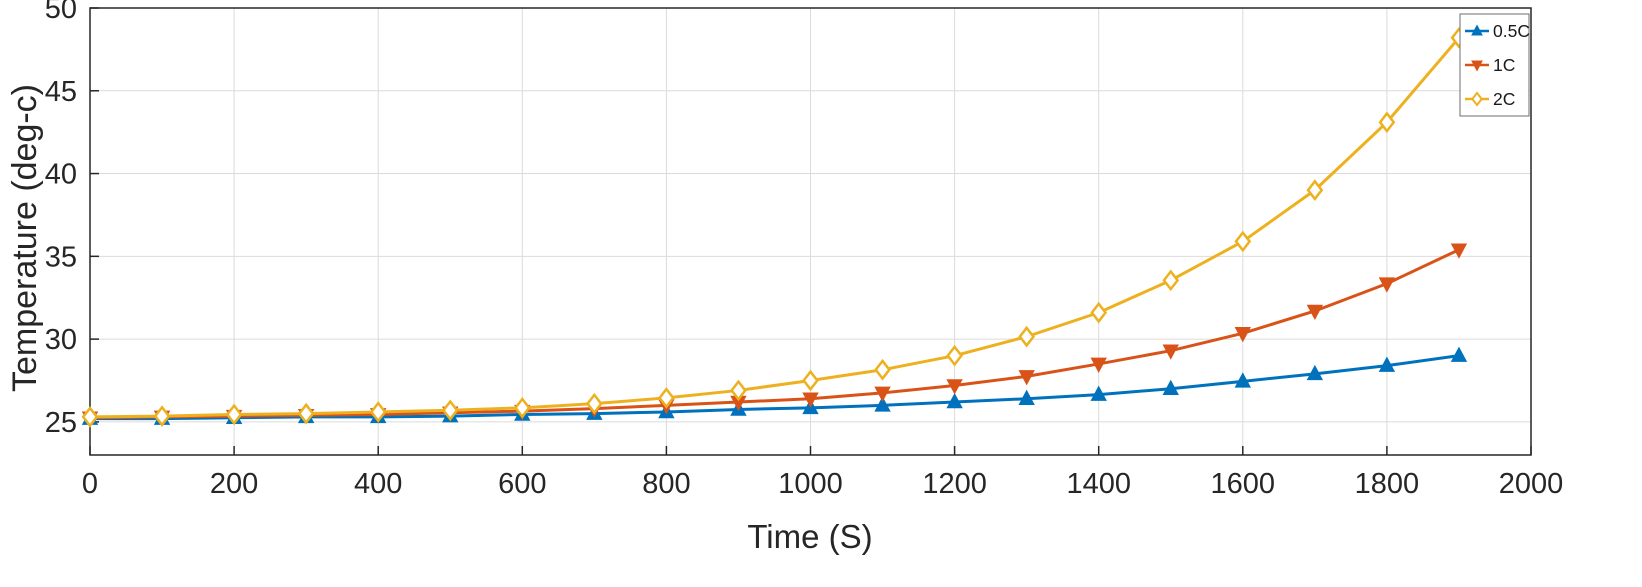  What do you see at coordinates (1477, 66) in the screenshot?
I see `legend-marker-triangle-down` at bounding box center [1477, 66].